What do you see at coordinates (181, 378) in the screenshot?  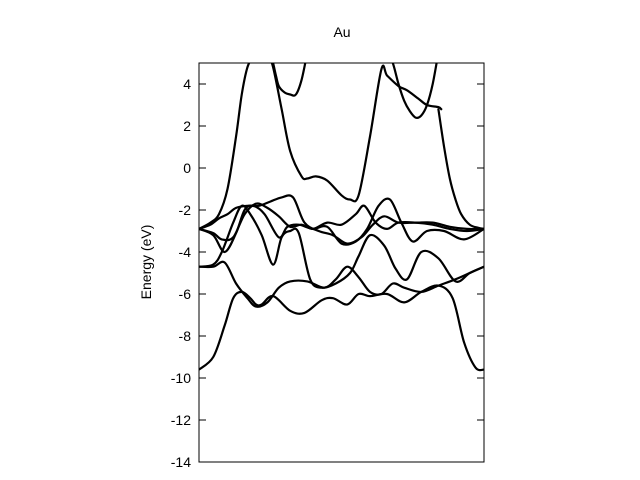 I see `y-tick-label: -10` at bounding box center [181, 378].